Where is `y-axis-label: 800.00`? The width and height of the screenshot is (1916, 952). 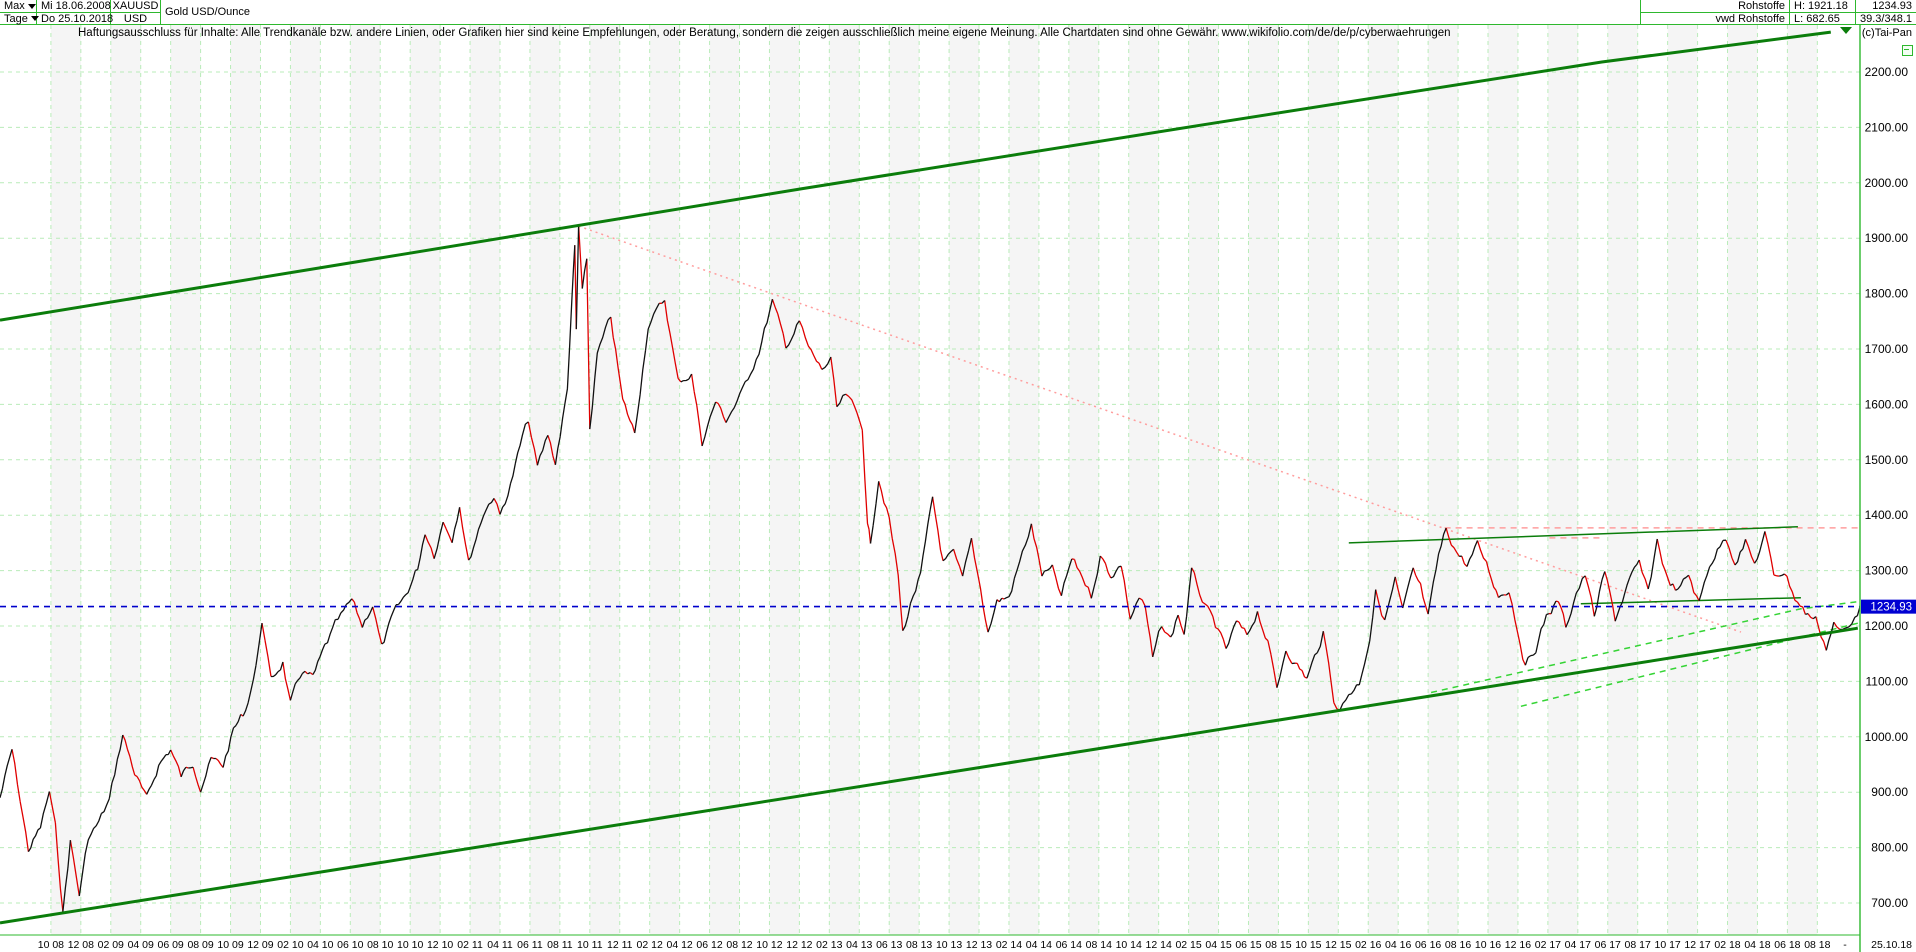 y-axis-label: 800.00 is located at coordinates (1889, 848).